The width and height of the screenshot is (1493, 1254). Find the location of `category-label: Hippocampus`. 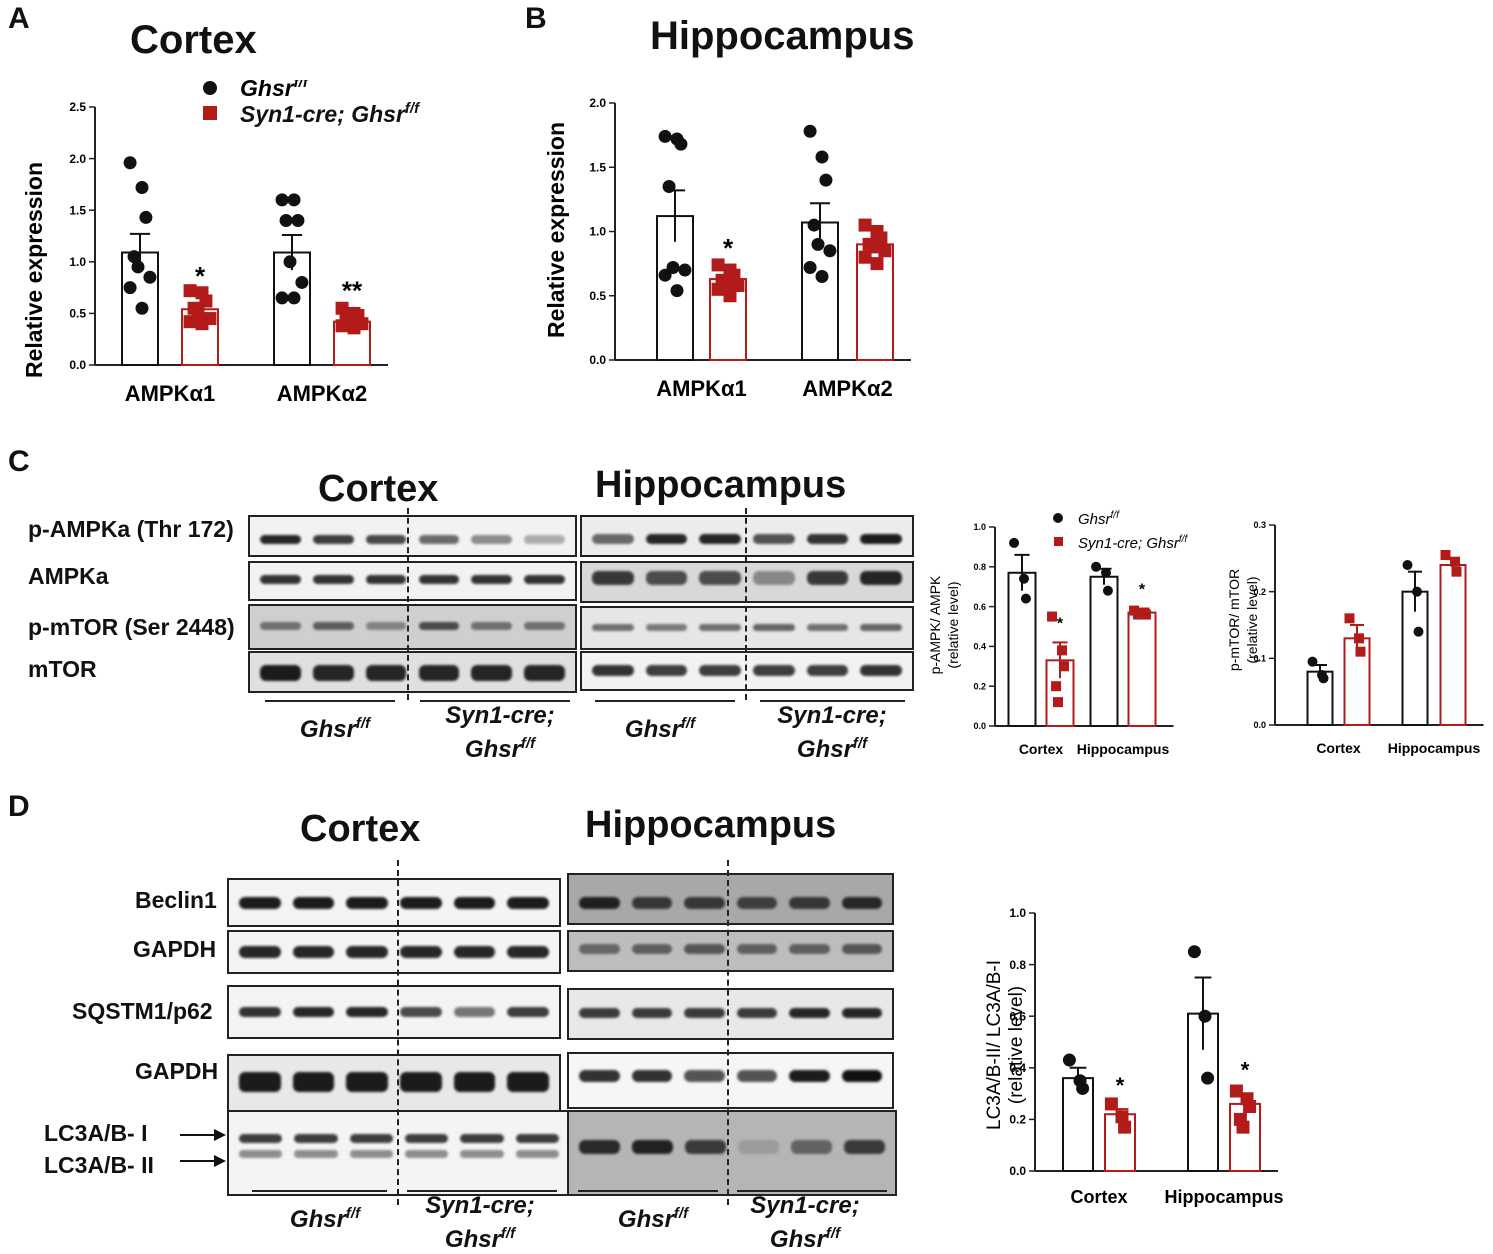

category-label: Hippocampus is located at coordinates (1123, 749).